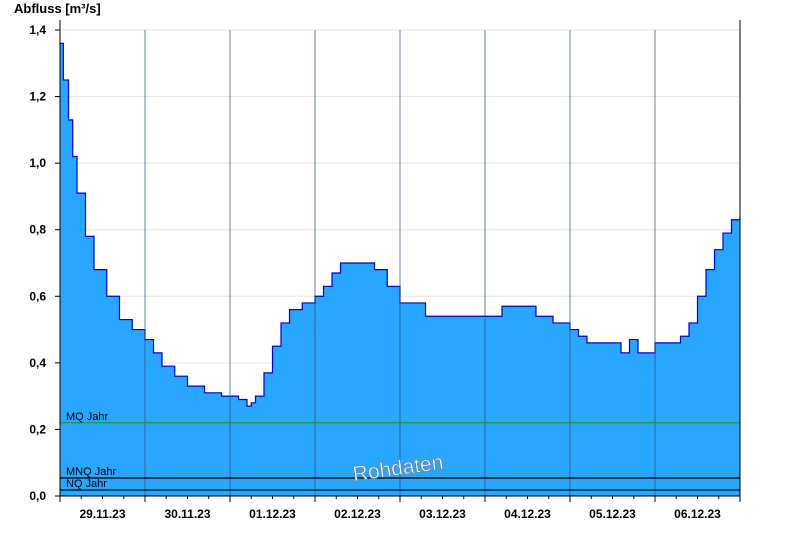 This screenshot has width=800, height=550. What do you see at coordinates (527, 514) in the screenshot?
I see `x-tick-label-5: 04.12.23` at bounding box center [527, 514].